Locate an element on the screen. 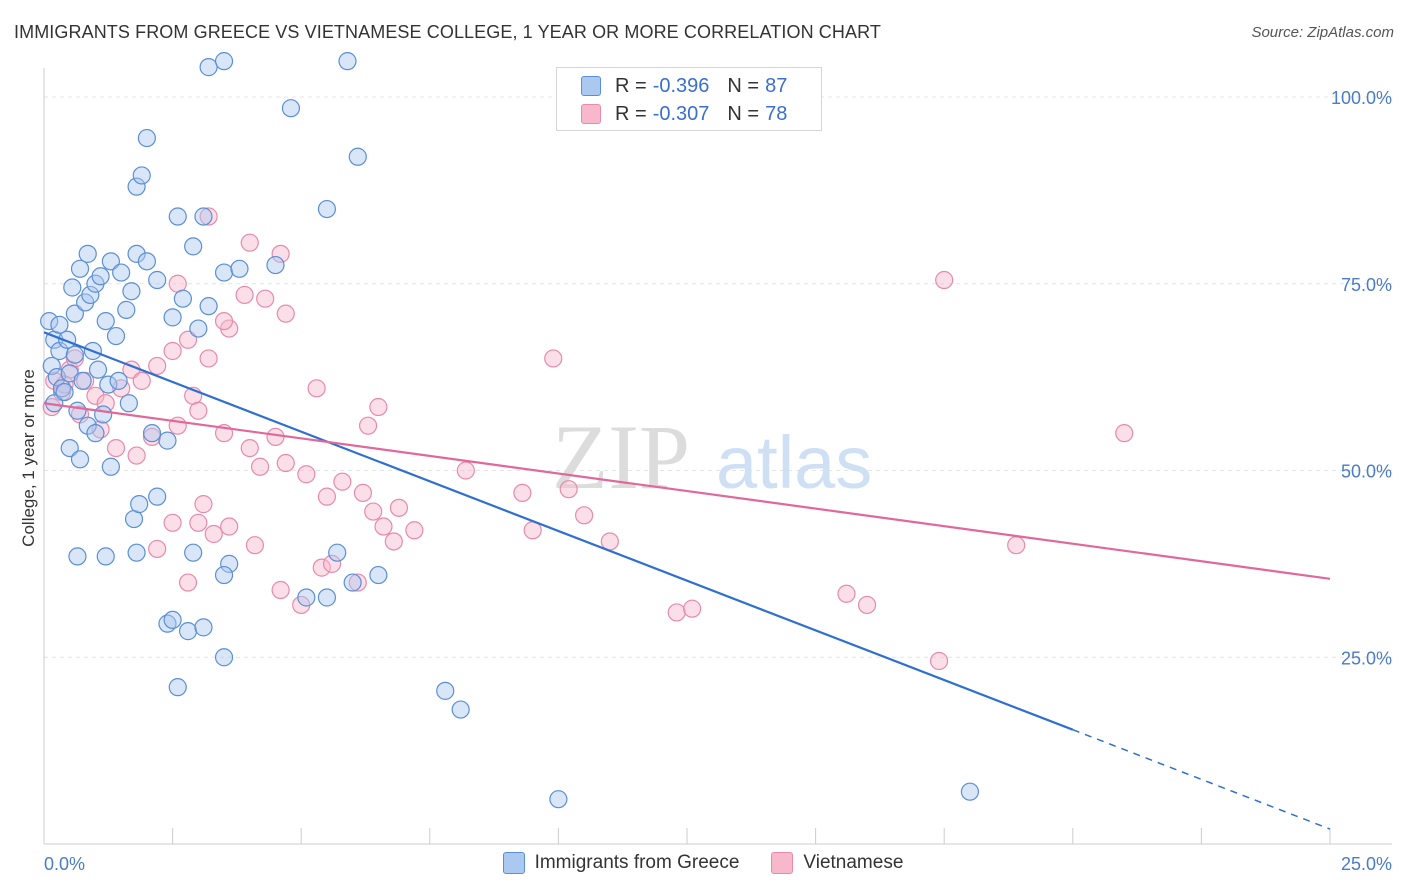 The image size is (1406, 892). correlation-legend: R = -0.396 N = 87 R = -0.307 N = 78 is located at coordinates (689, 99).